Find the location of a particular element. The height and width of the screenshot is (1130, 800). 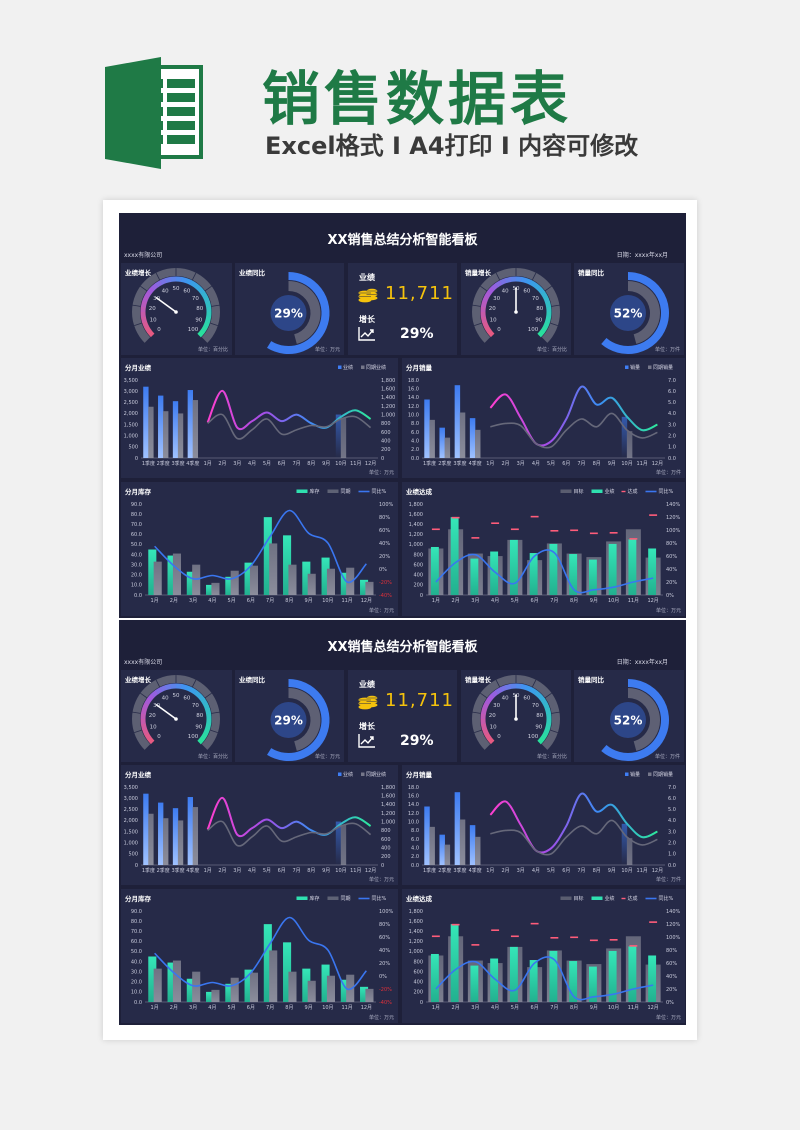

gauge-tick-label: 40 is located at coordinates (165, 699).